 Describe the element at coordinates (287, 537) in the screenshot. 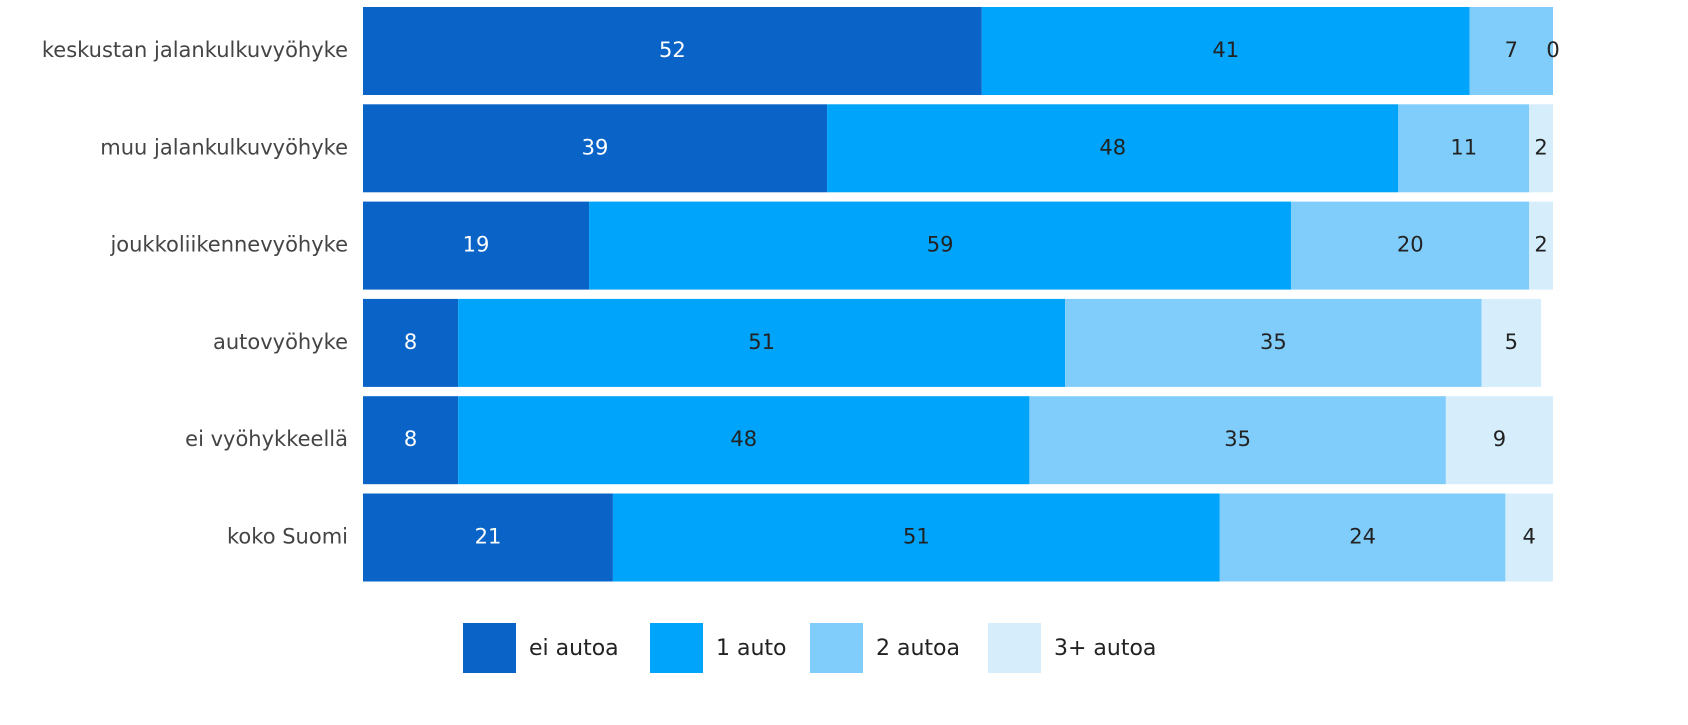

I see `category-label: koko Suomi` at that location.